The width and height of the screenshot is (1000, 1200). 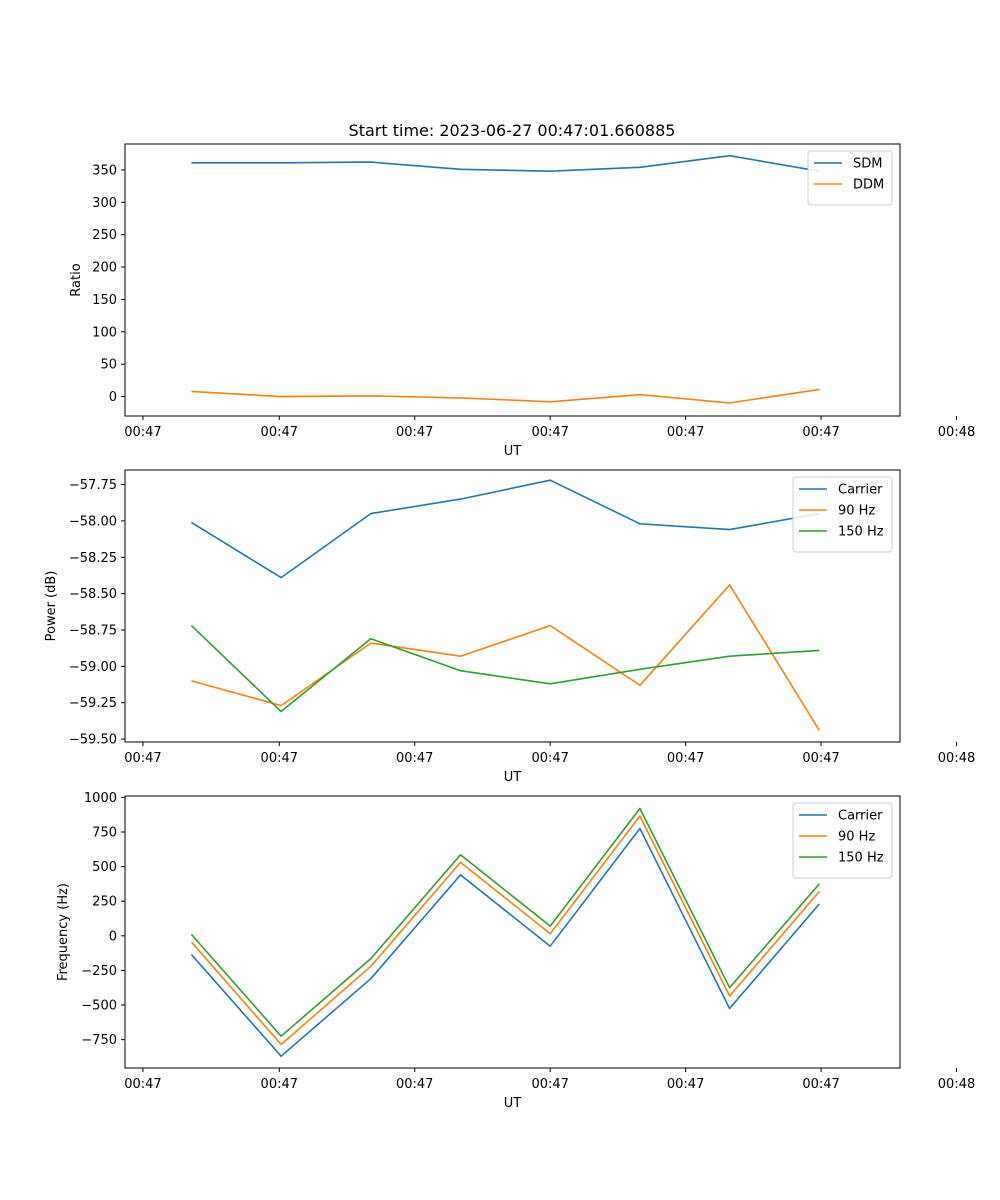 What do you see at coordinates (104, 170) in the screenshot?
I see `y-tick-label: 350` at bounding box center [104, 170].